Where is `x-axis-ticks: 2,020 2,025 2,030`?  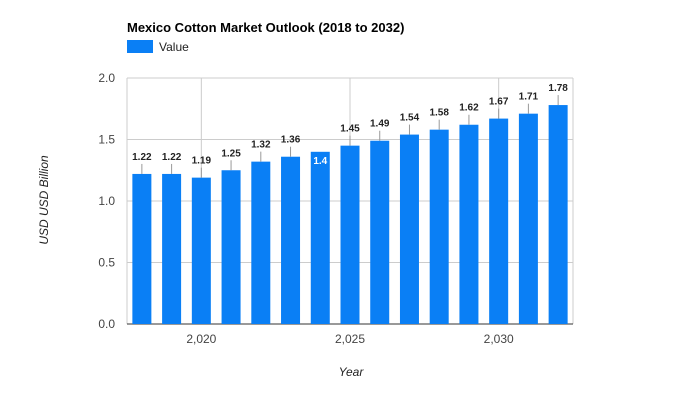 x-axis-ticks: 2,020 2,025 2,030 is located at coordinates (350, 339).